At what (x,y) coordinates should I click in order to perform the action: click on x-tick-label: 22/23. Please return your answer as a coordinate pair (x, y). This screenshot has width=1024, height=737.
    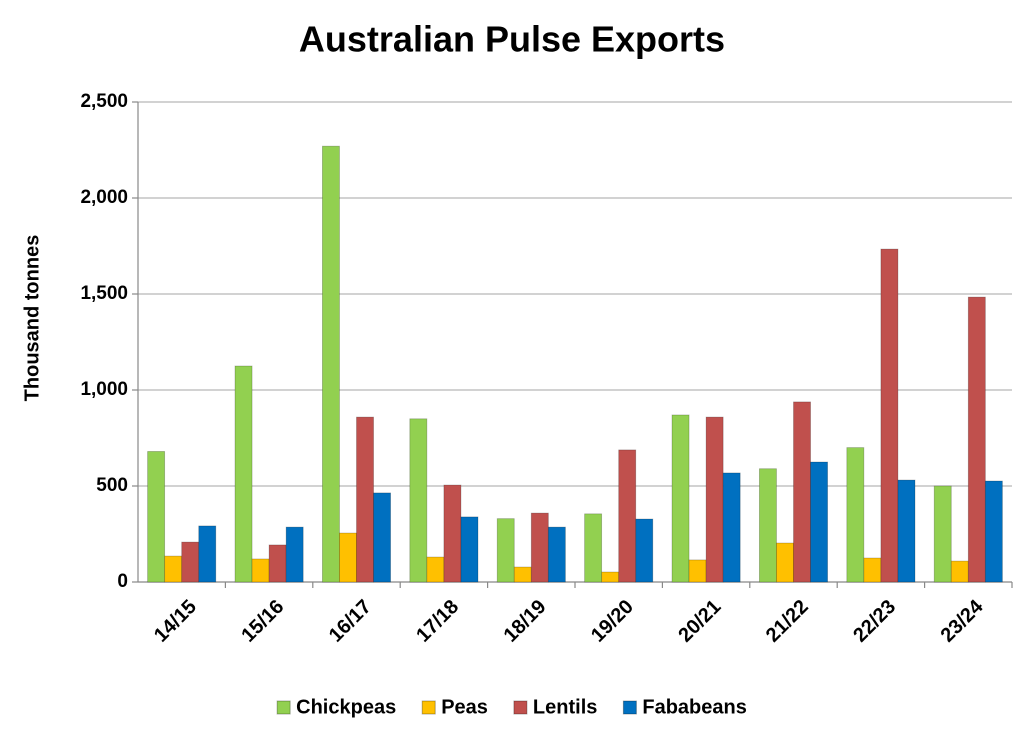
    Looking at the image, I should click on (874, 621).